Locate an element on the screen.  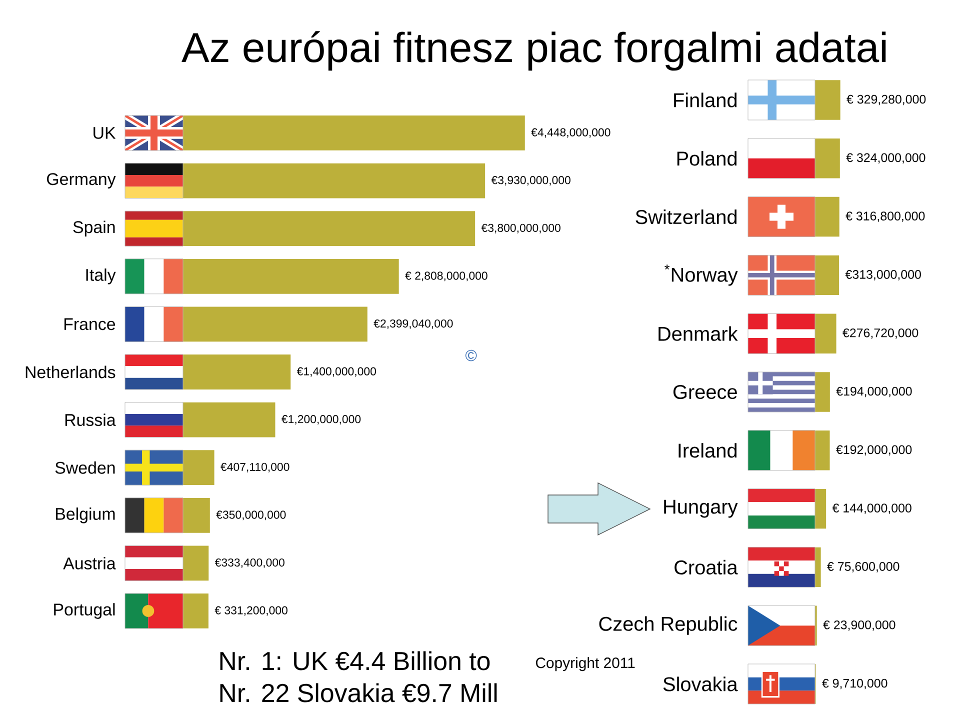
text: Nr. 1: UK €4.4 Billion to is located at coordinates (355, 660).